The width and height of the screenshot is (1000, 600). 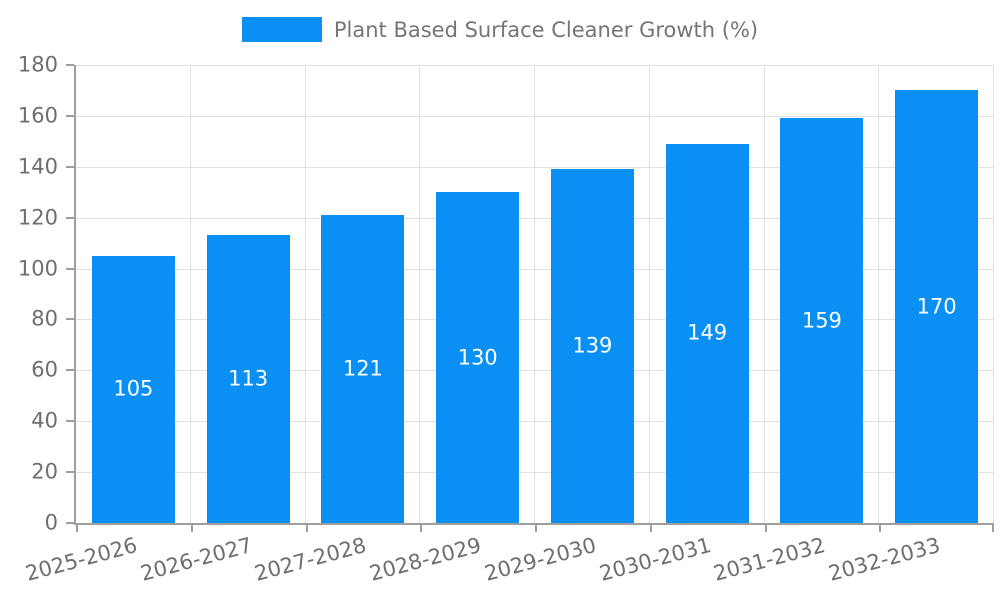 I want to click on bar-value-label: 113, so click(x=248, y=378).